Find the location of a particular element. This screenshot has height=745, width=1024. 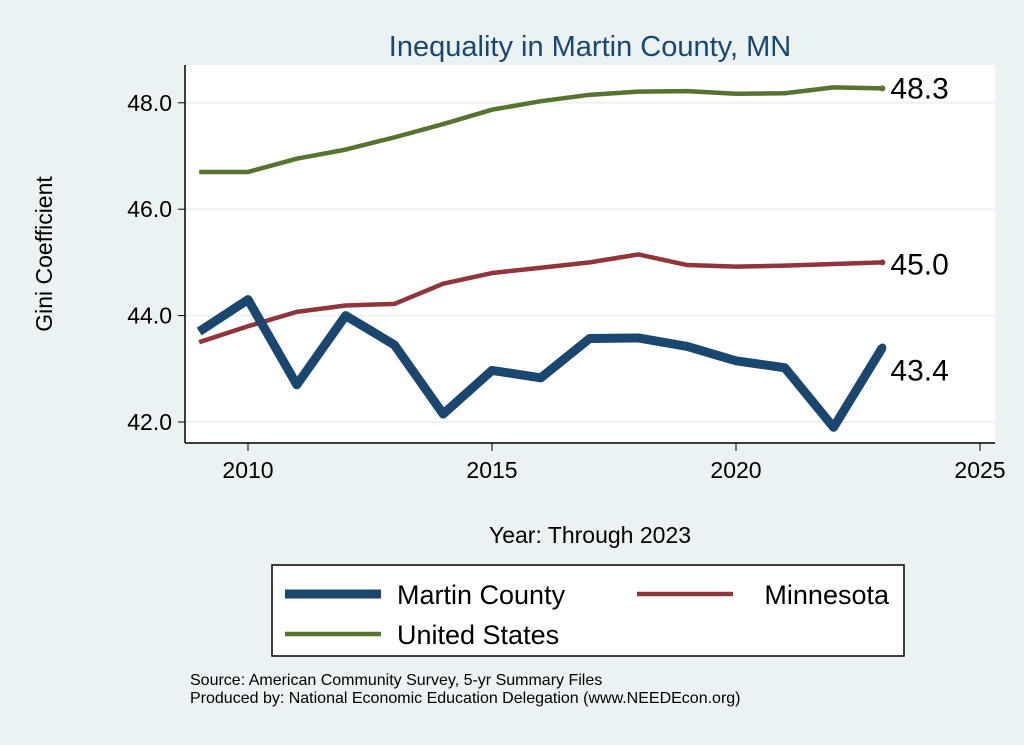

x-axis-label: Year: Through 2023 is located at coordinates (590, 535).